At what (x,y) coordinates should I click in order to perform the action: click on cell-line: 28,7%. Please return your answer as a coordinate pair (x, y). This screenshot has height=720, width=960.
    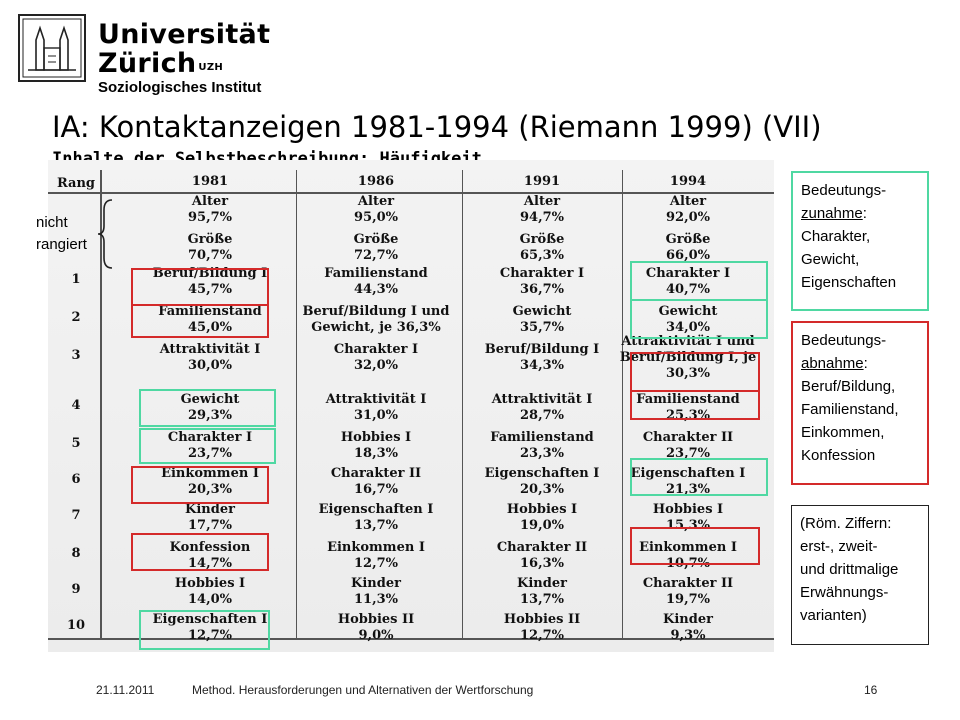
    Looking at the image, I should click on (541, 415).